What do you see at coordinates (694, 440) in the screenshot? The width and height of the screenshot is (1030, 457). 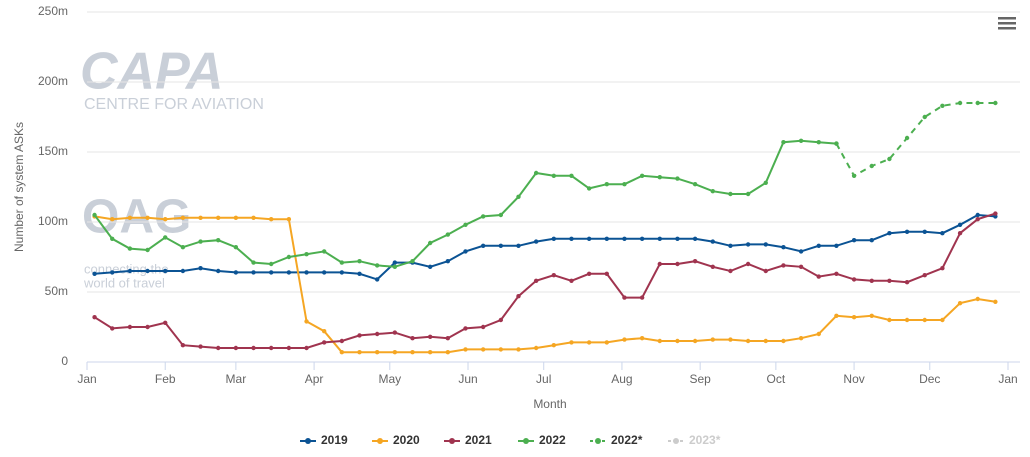 I see `legend-item: 2023*` at bounding box center [694, 440].